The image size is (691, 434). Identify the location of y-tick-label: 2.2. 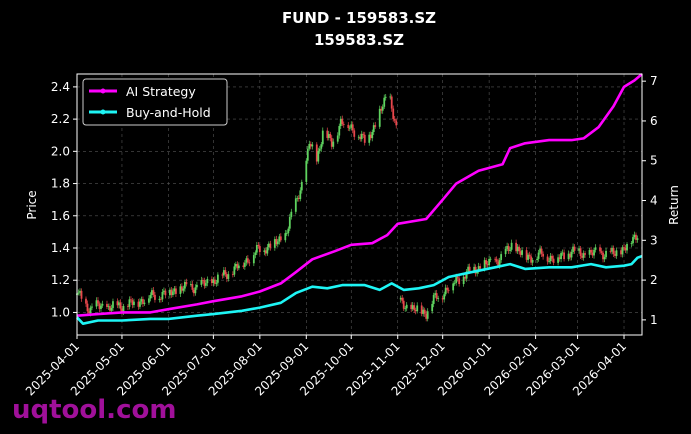
(60, 119).